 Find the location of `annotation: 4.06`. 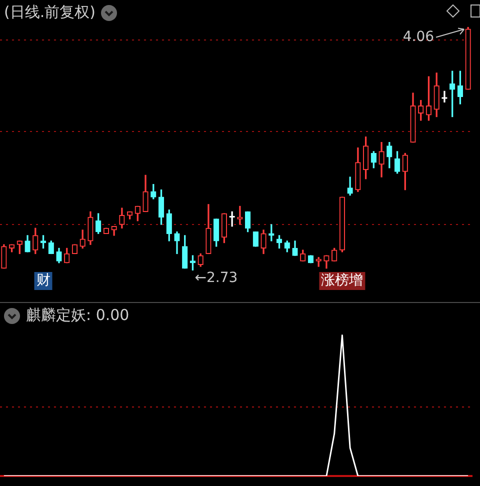

annotation: 4.06 is located at coordinates (418, 36).